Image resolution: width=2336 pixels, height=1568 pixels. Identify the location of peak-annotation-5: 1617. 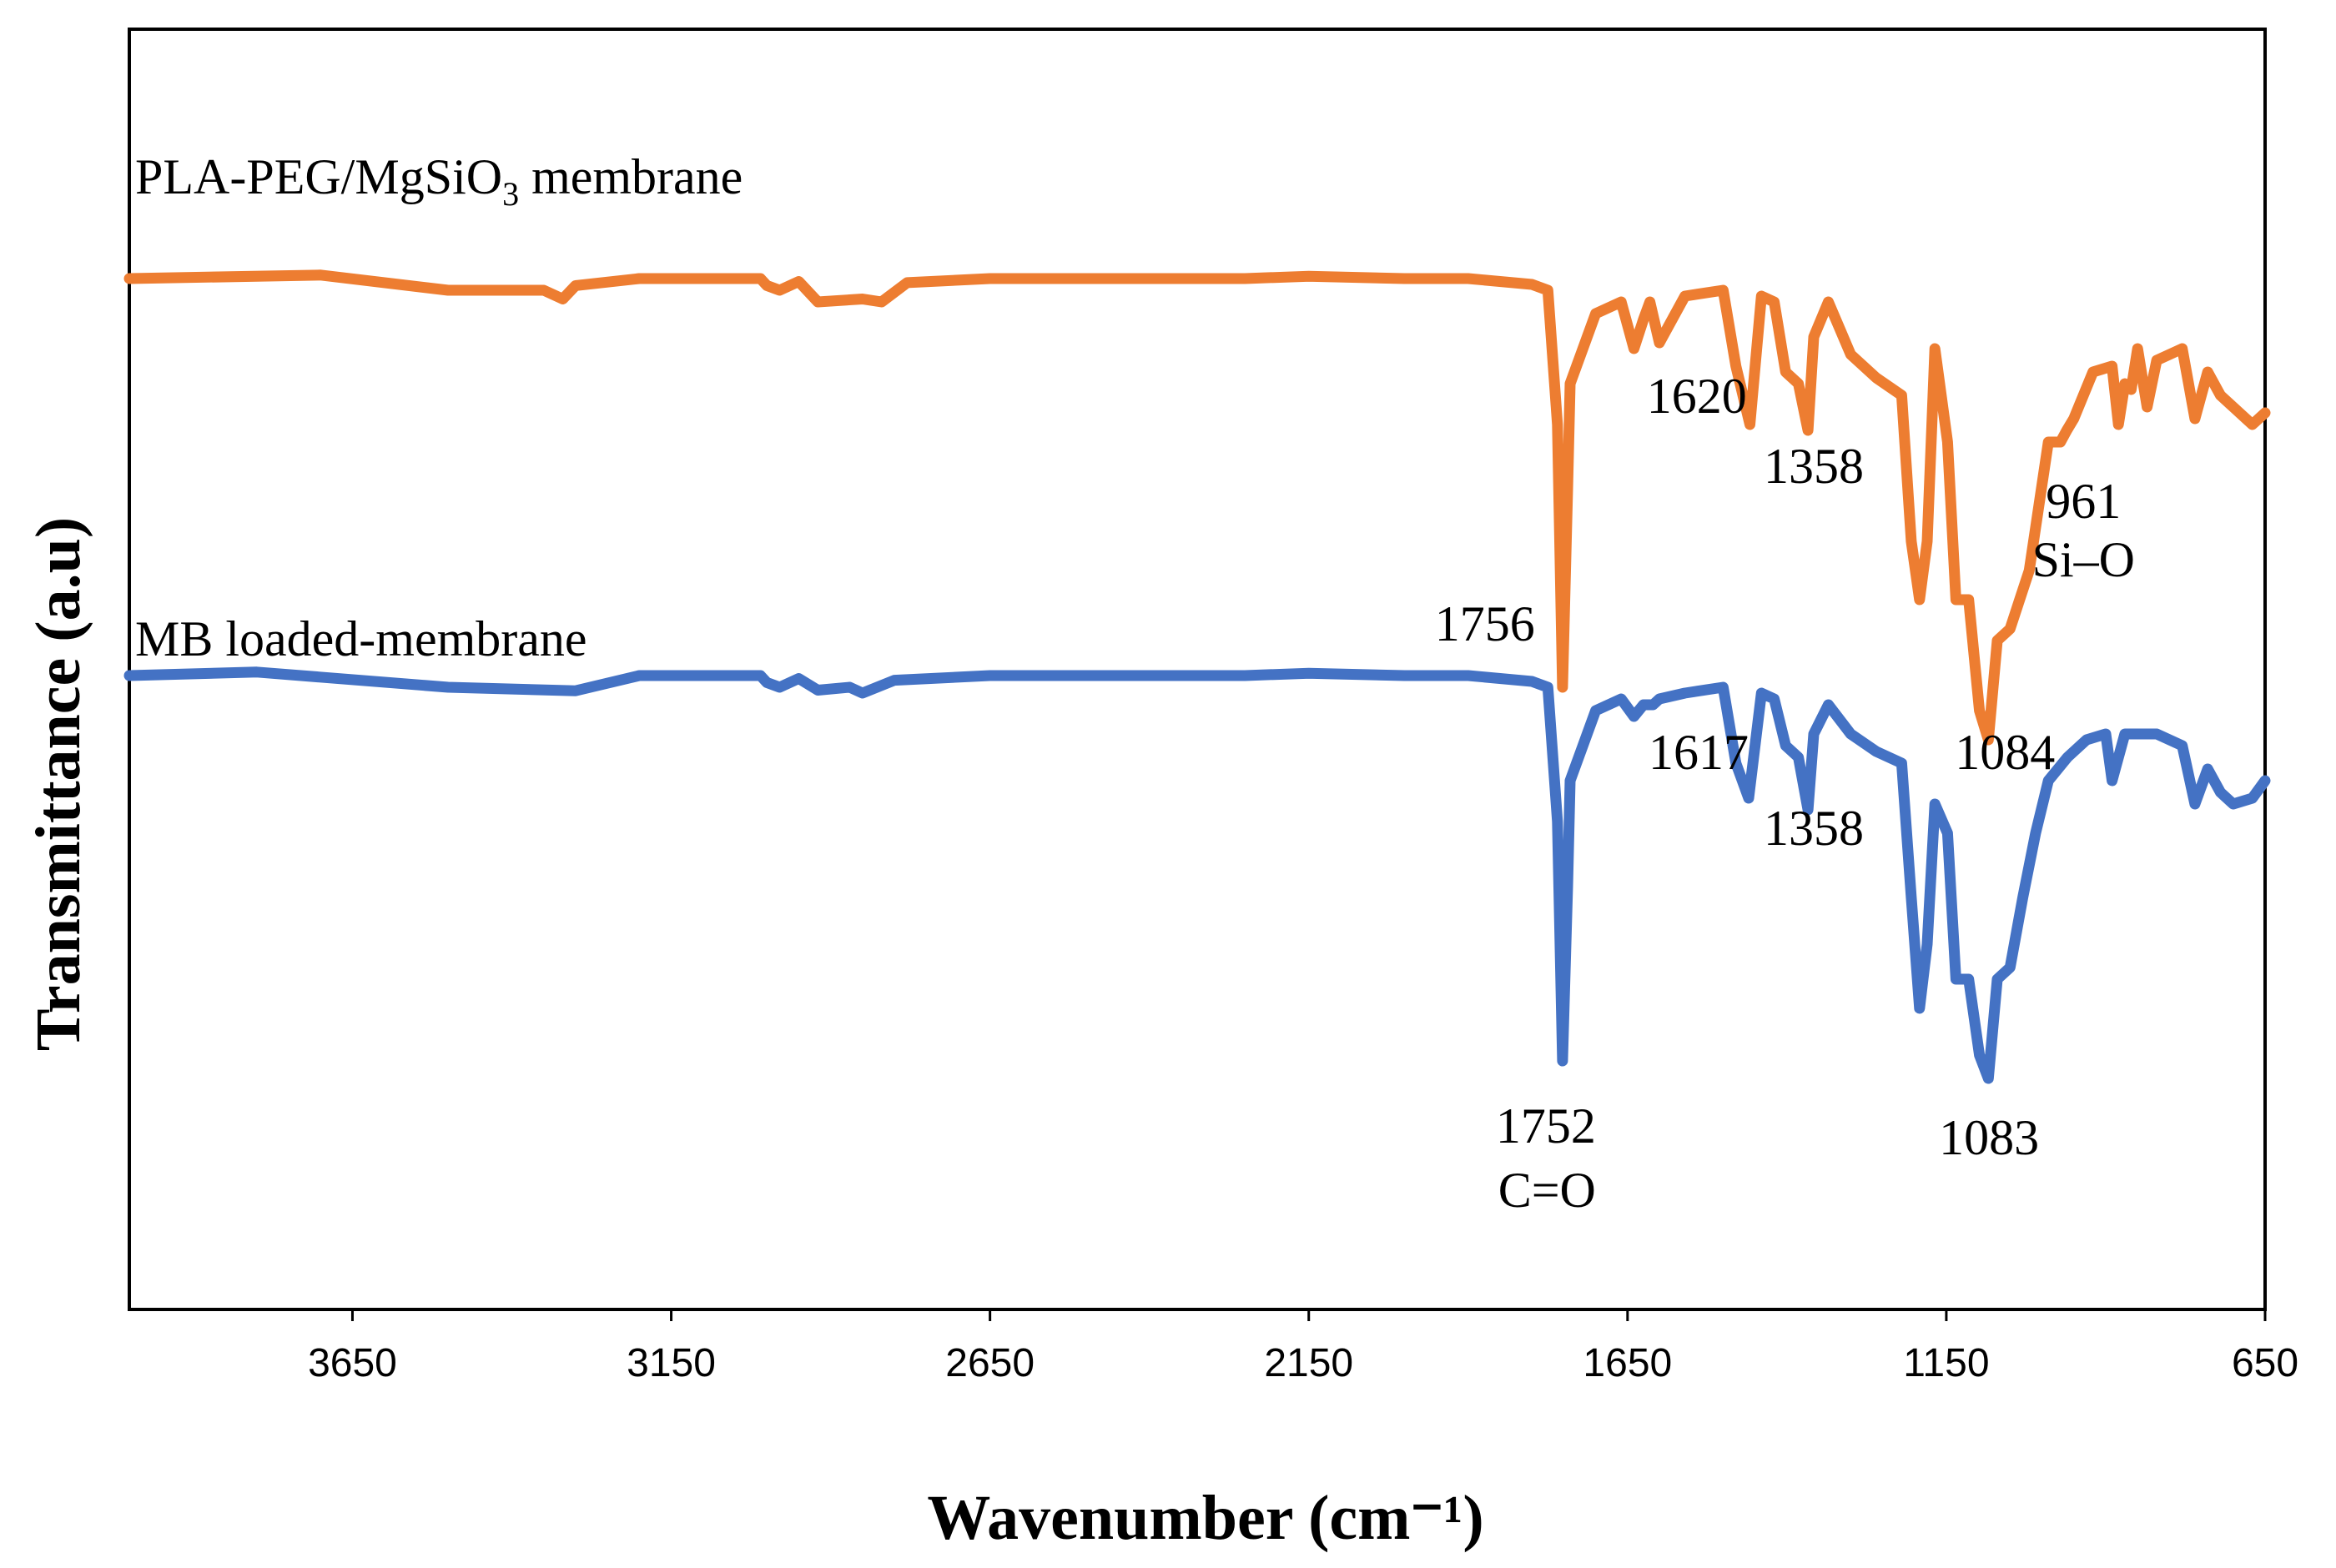
(1699, 752).